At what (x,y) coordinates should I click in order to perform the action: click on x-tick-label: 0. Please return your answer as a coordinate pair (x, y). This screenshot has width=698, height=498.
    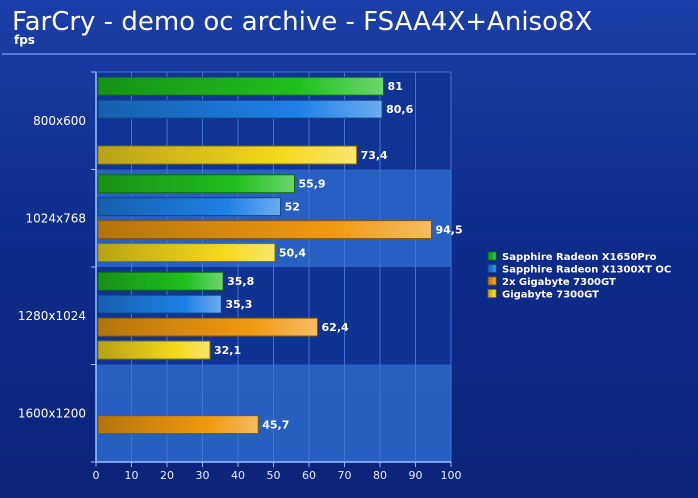
    Looking at the image, I should click on (96, 475).